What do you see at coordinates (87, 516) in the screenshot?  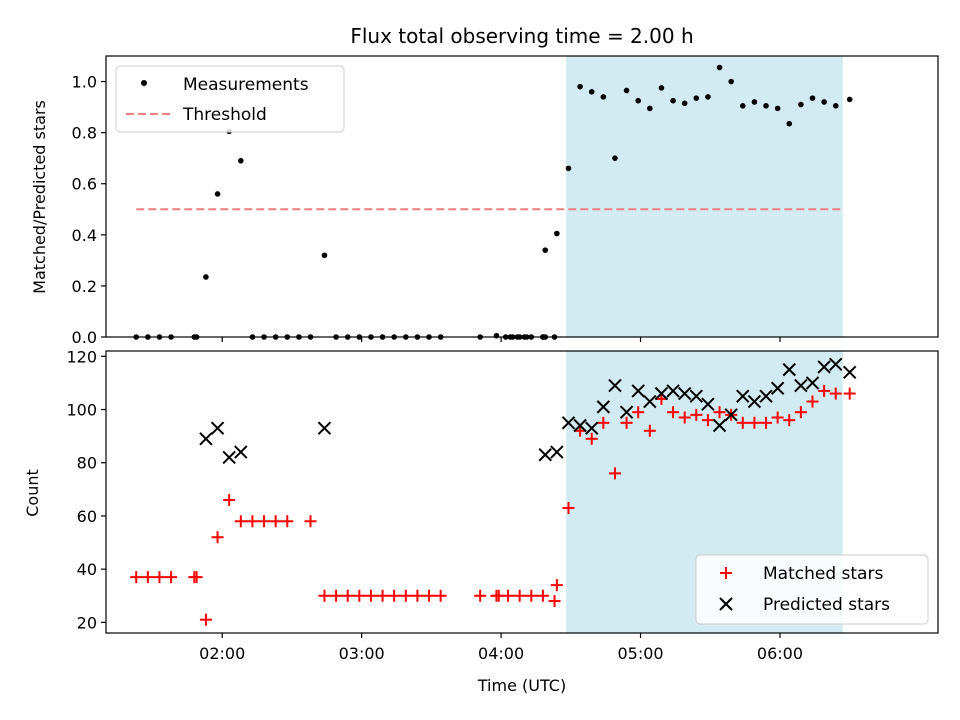 I see `bottom-y-tick-label: 60` at bounding box center [87, 516].